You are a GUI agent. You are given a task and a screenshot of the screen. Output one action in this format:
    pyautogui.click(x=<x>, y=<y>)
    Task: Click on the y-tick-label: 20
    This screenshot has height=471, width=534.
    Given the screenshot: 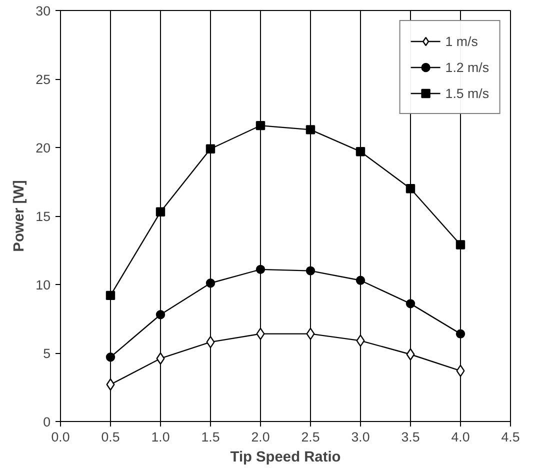 What is the action you would take?
    pyautogui.click(x=43, y=148)
    